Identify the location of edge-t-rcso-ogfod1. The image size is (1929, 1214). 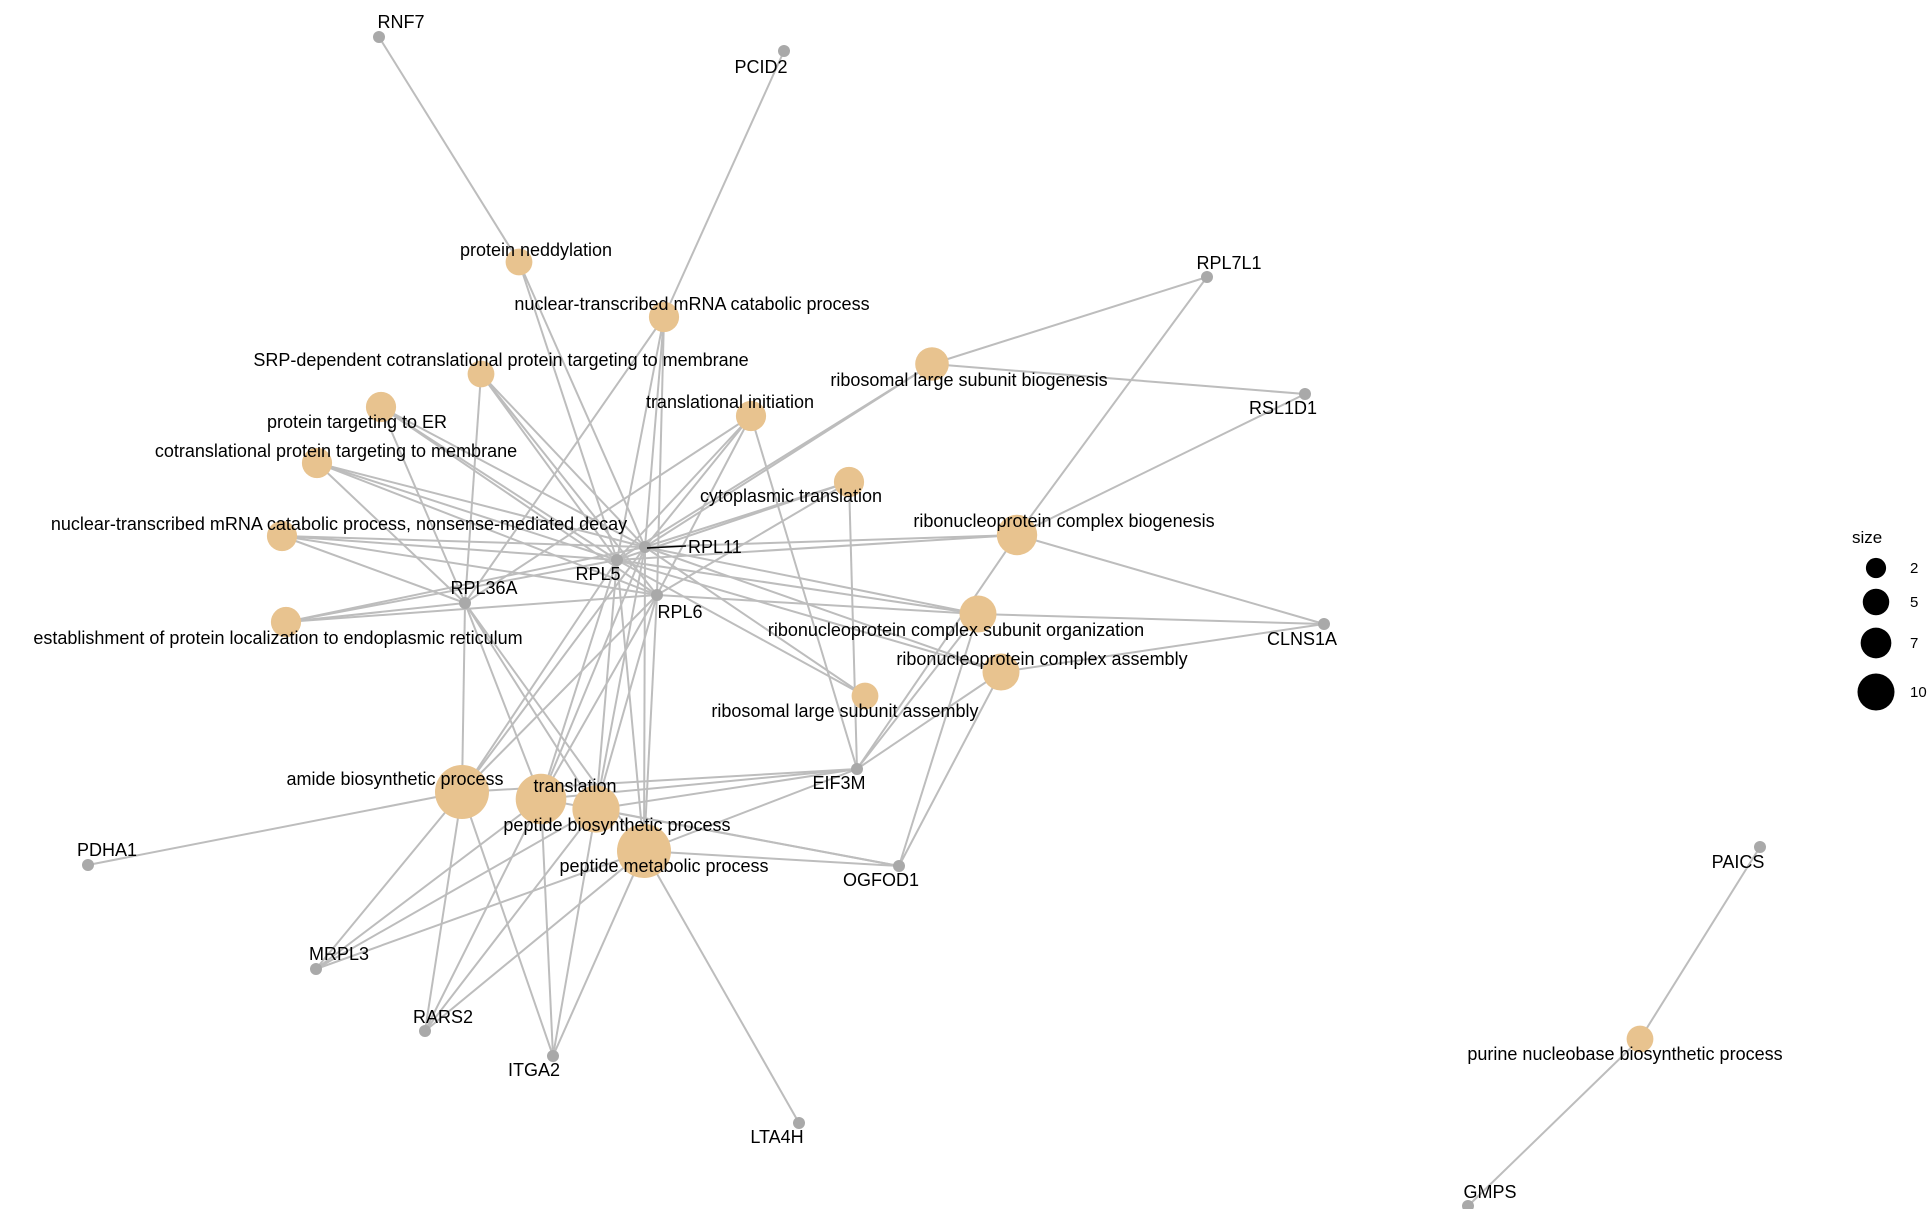
(938, 740).